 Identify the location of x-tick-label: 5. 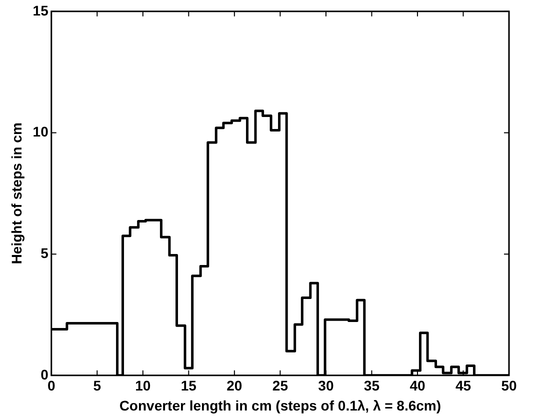
(97, 386).